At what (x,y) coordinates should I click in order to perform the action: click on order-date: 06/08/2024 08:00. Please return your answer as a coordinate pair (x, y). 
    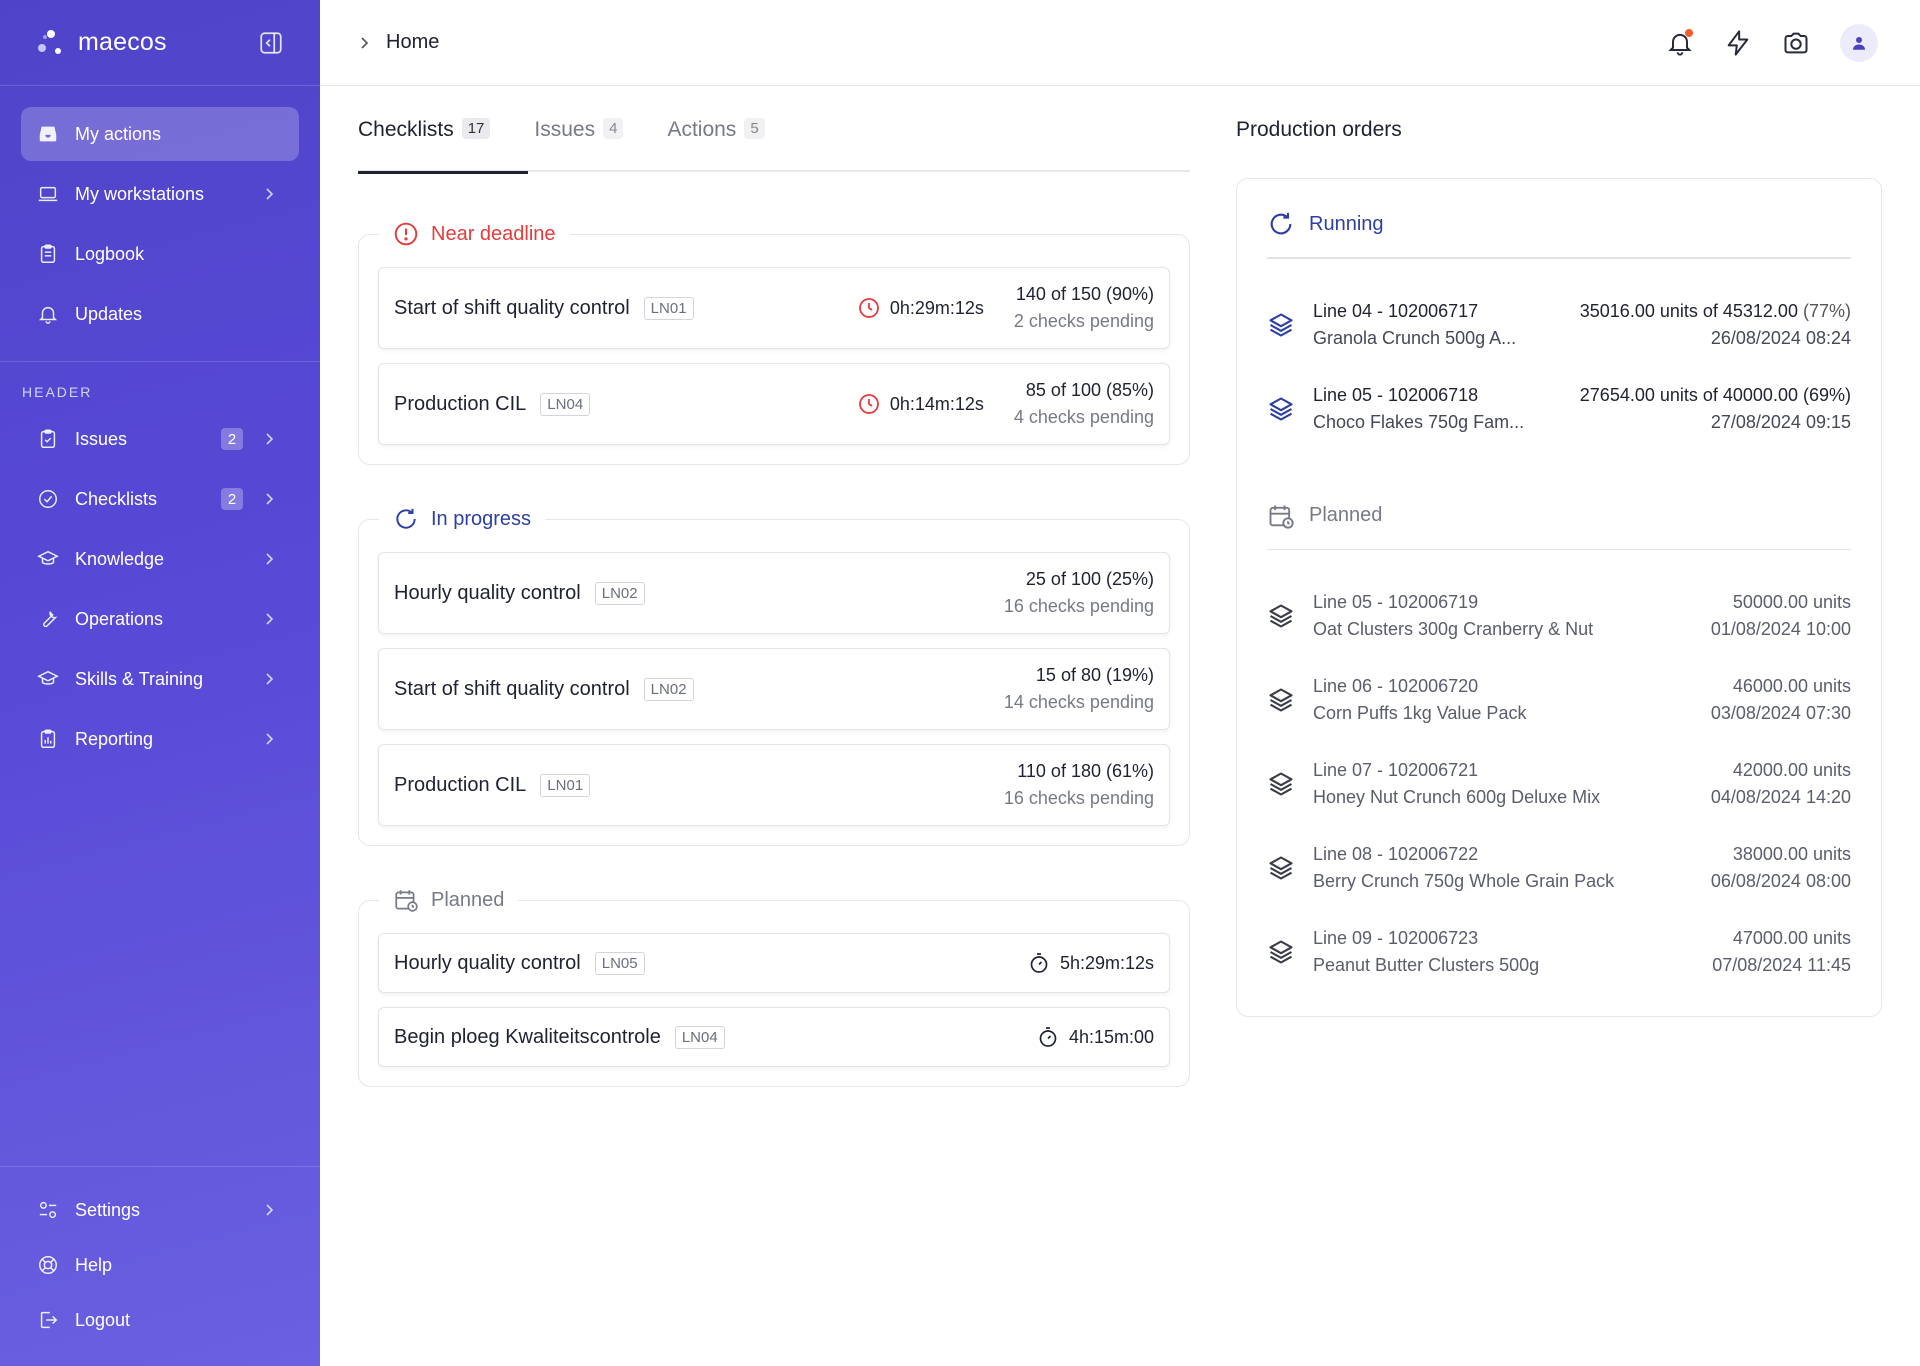
    Looking at the image, I should click on (1780, 881).